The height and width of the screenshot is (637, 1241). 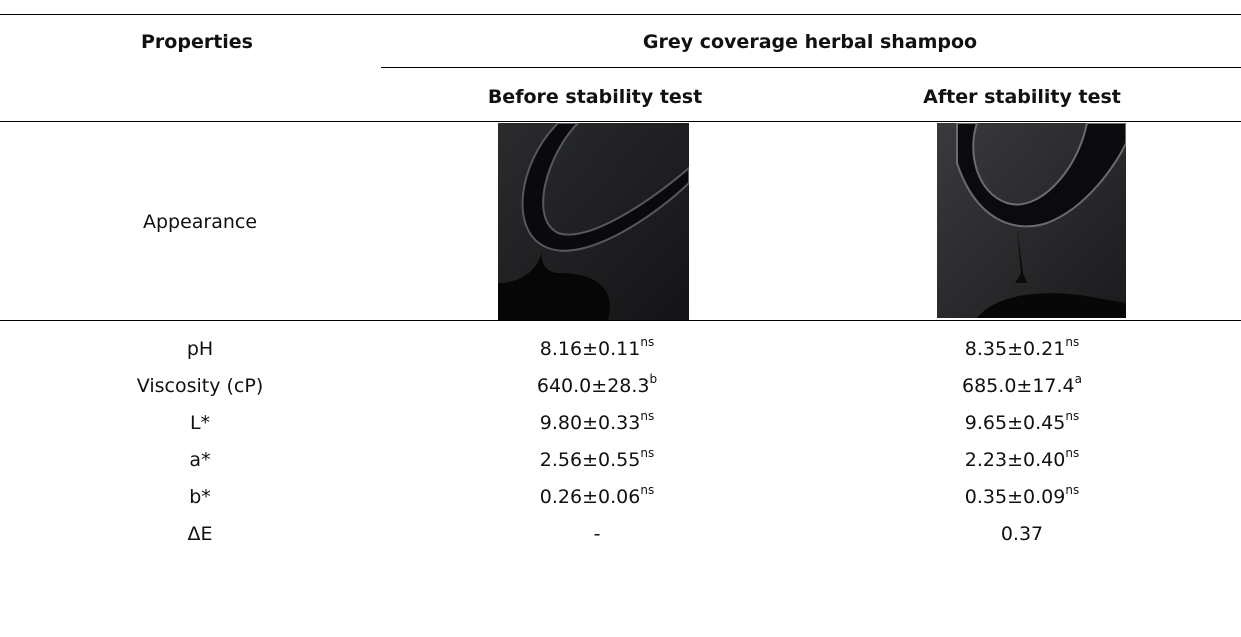 What do you see at coordinates (200, 497) in the screenshot?
I see `property-label: b*` at bounding box center [200, 497].